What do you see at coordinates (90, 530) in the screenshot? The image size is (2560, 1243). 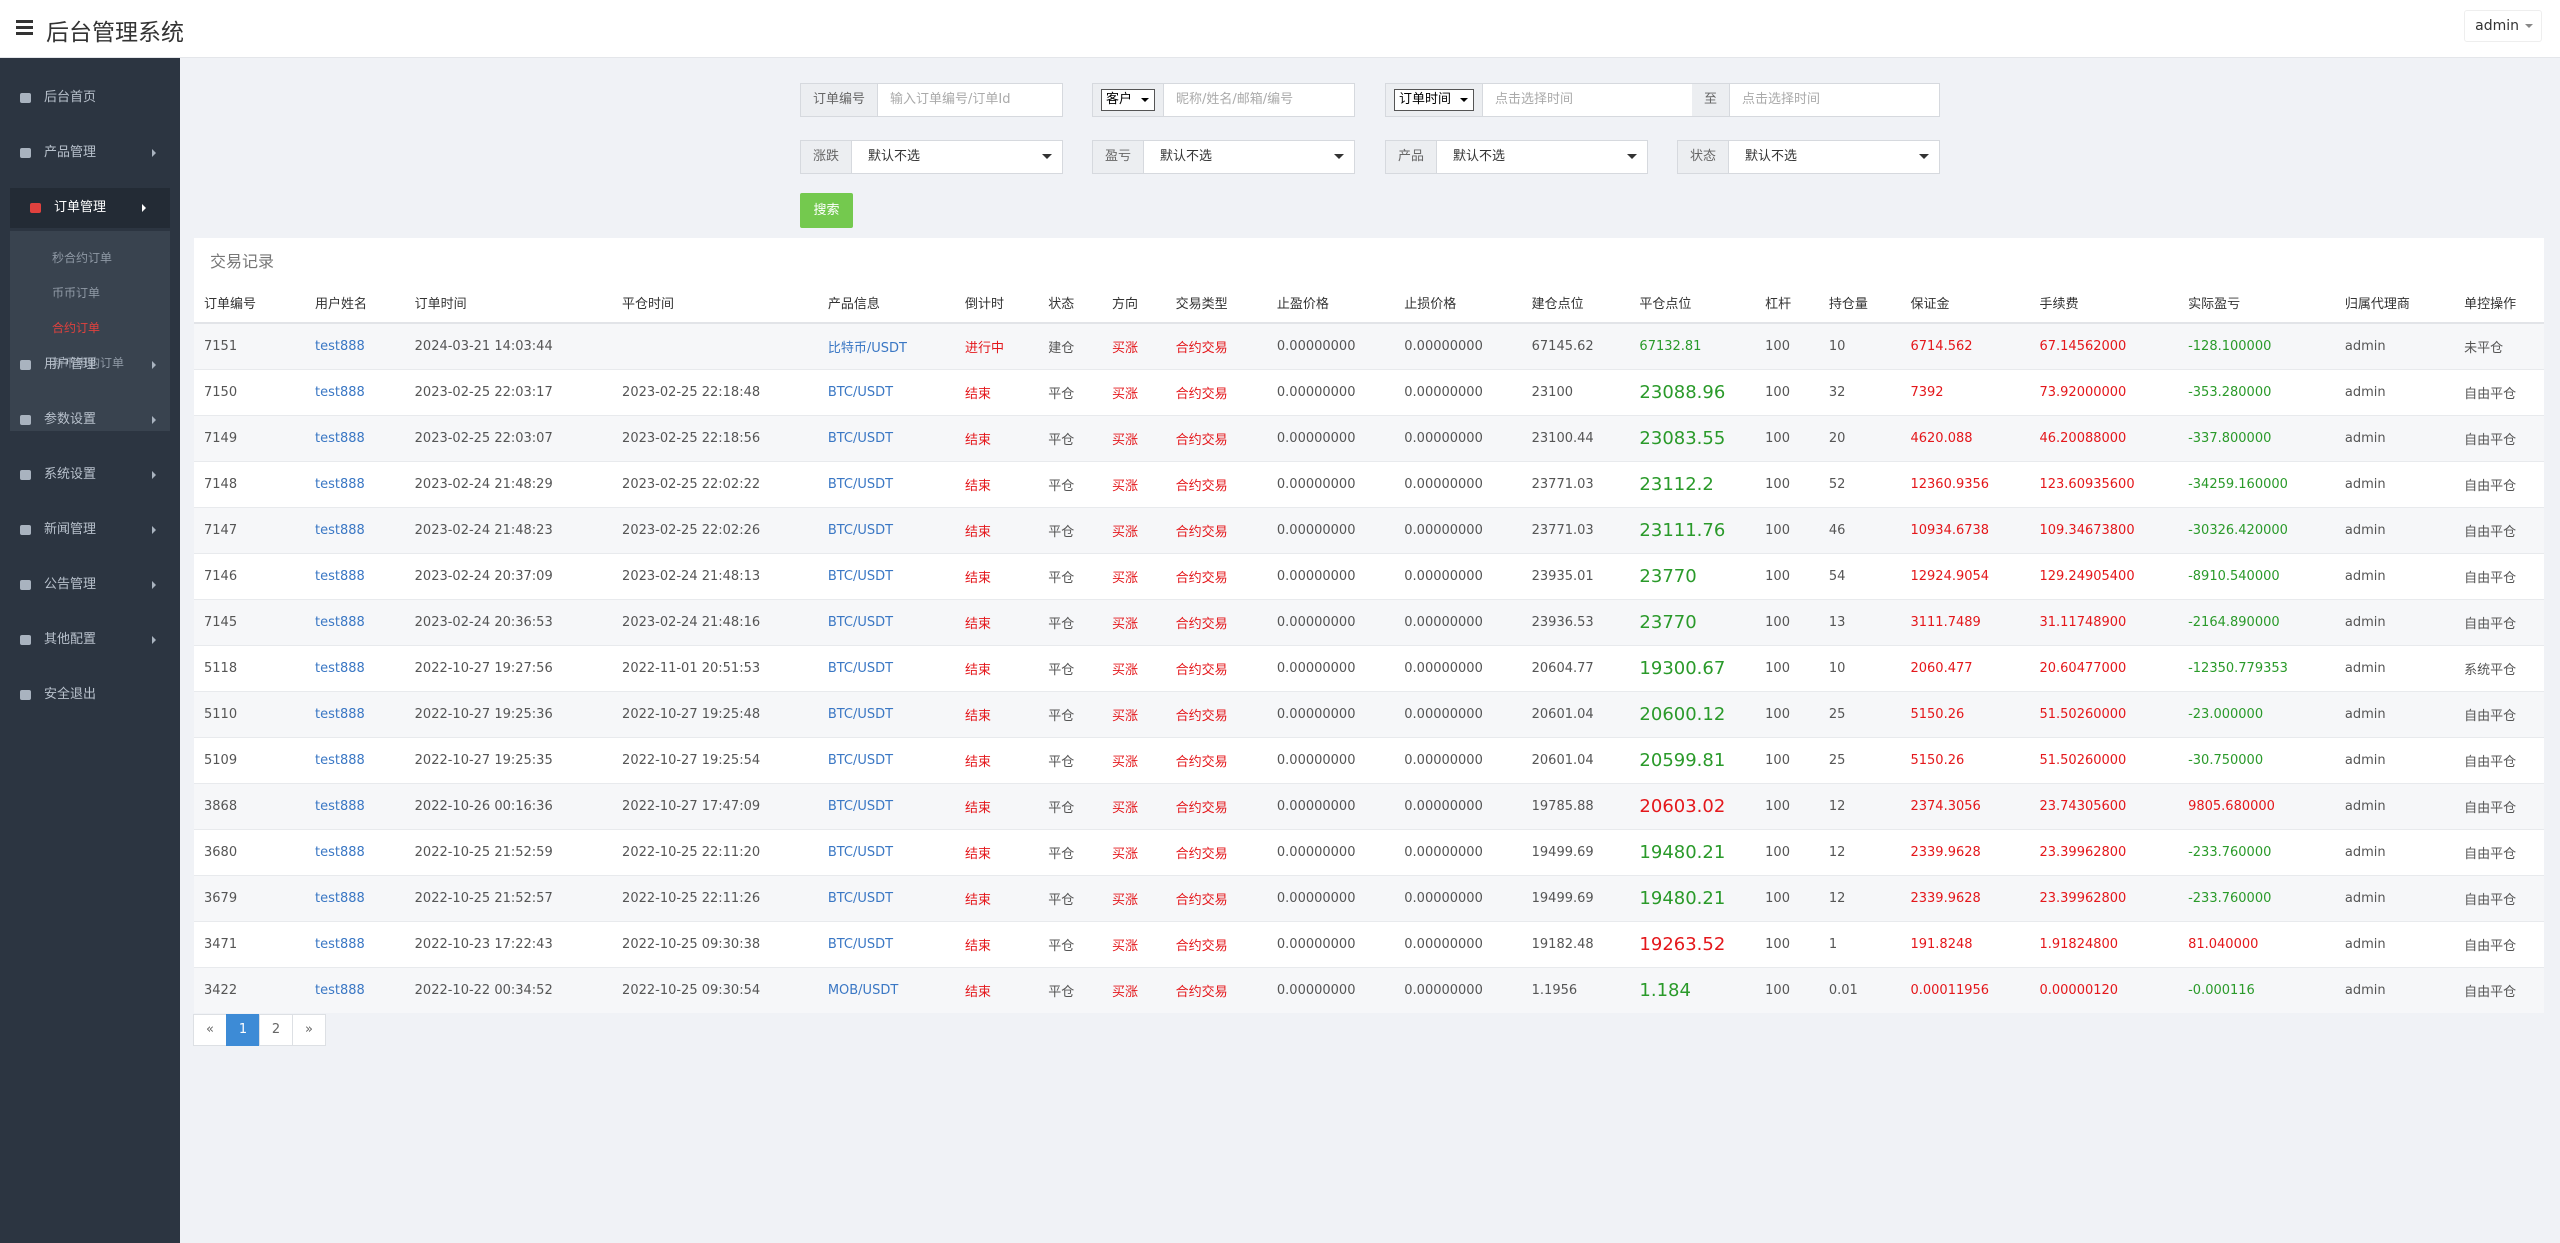 I see `menu-item: 新闻管理` at bounding box center [90, 530].